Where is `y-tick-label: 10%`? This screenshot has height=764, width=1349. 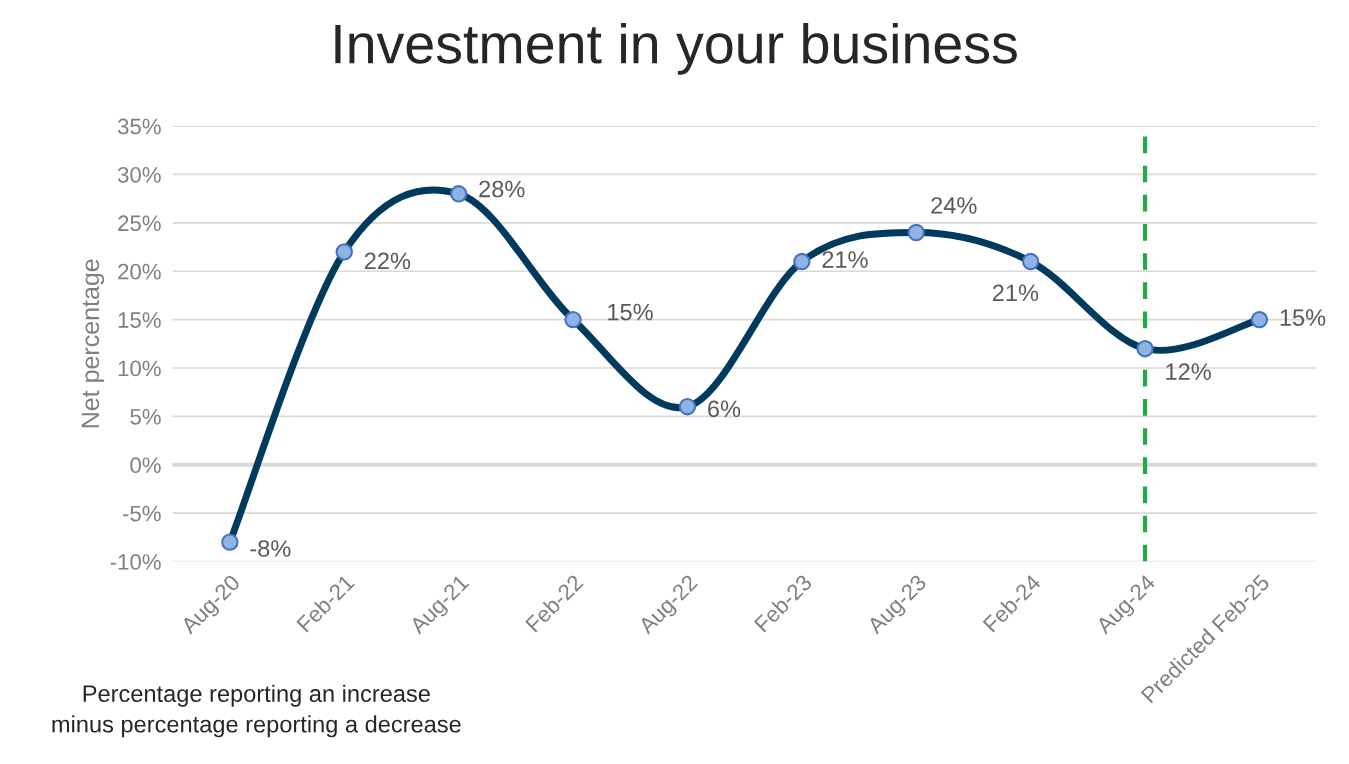 y-tick-label: 10% is located at coordinates (139, 368).